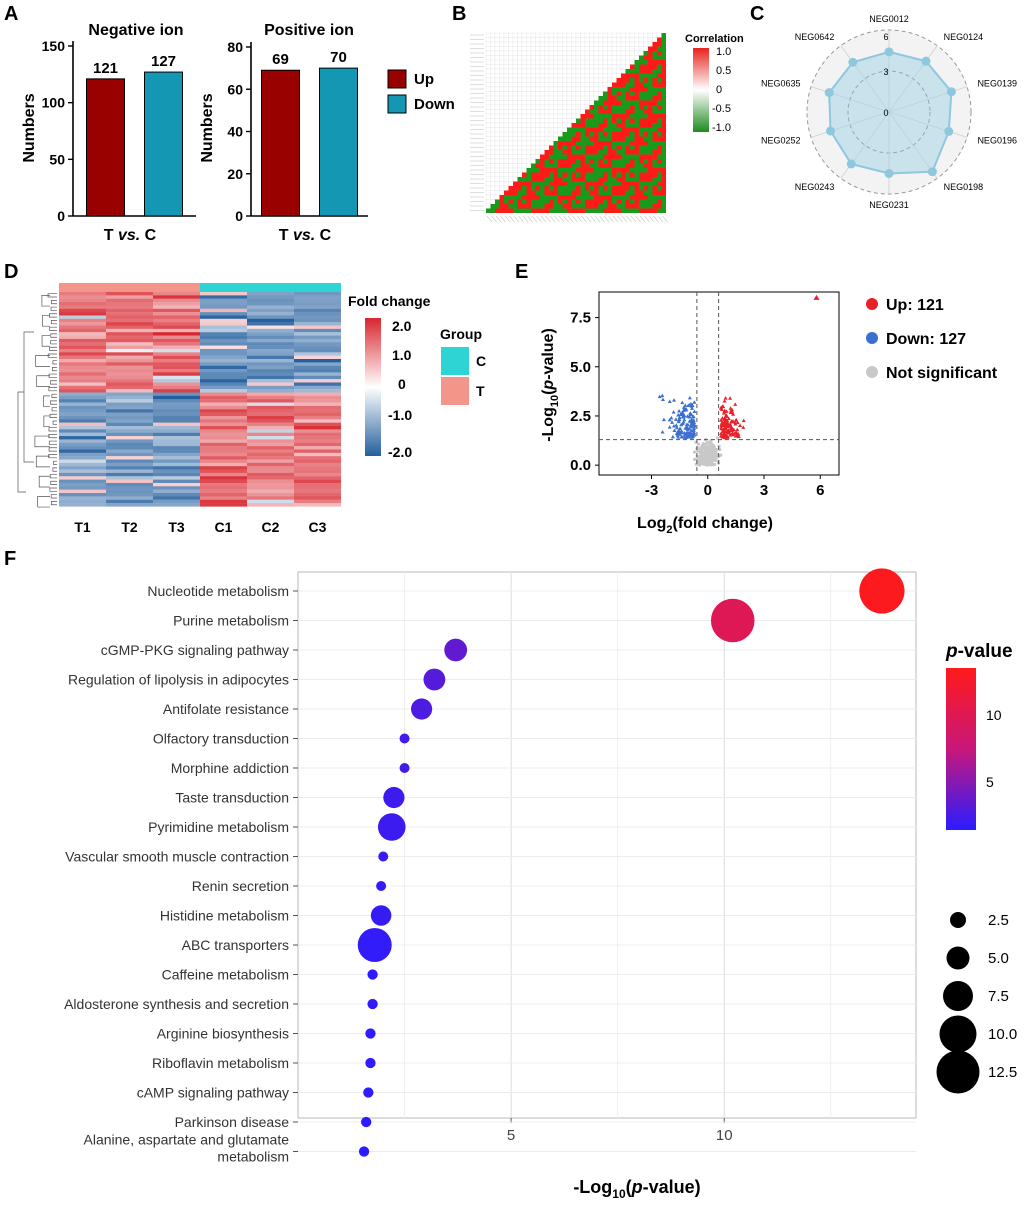 The height and width of the screenshot is (1224, 1031). Describe the element at coordinates (231, 621) in the screenshot. I see `enrichment-pathway-label: Purine metabolism` at that location.